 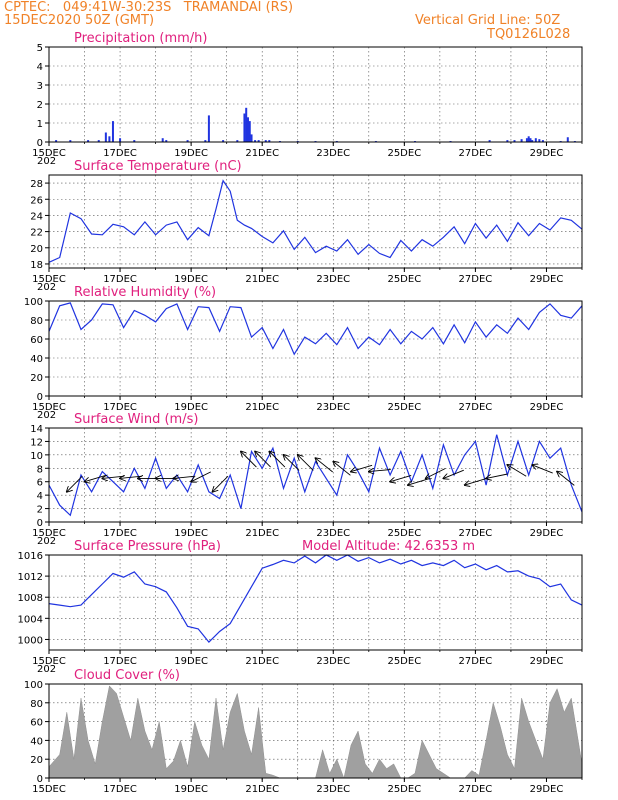 What do you see at coordinates (191, 153) in the screenshot?
I see `precip-xtick-label: 19DEC` at bounding box center [191, 153].